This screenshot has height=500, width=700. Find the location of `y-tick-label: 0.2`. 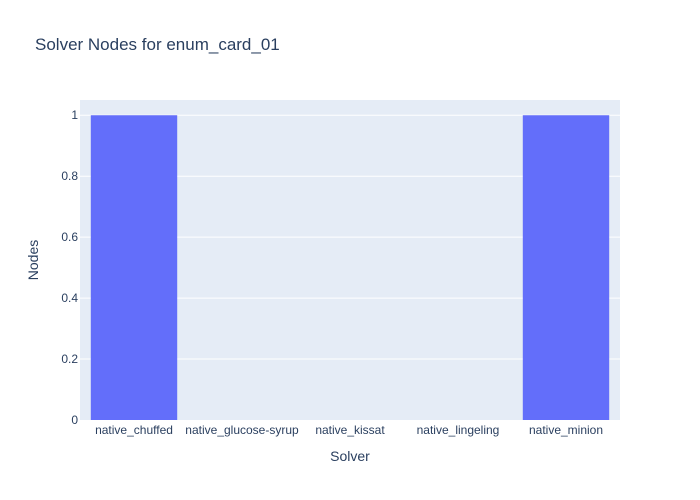

y-tick-label: 0.2 is located at coordinates (69, 359).